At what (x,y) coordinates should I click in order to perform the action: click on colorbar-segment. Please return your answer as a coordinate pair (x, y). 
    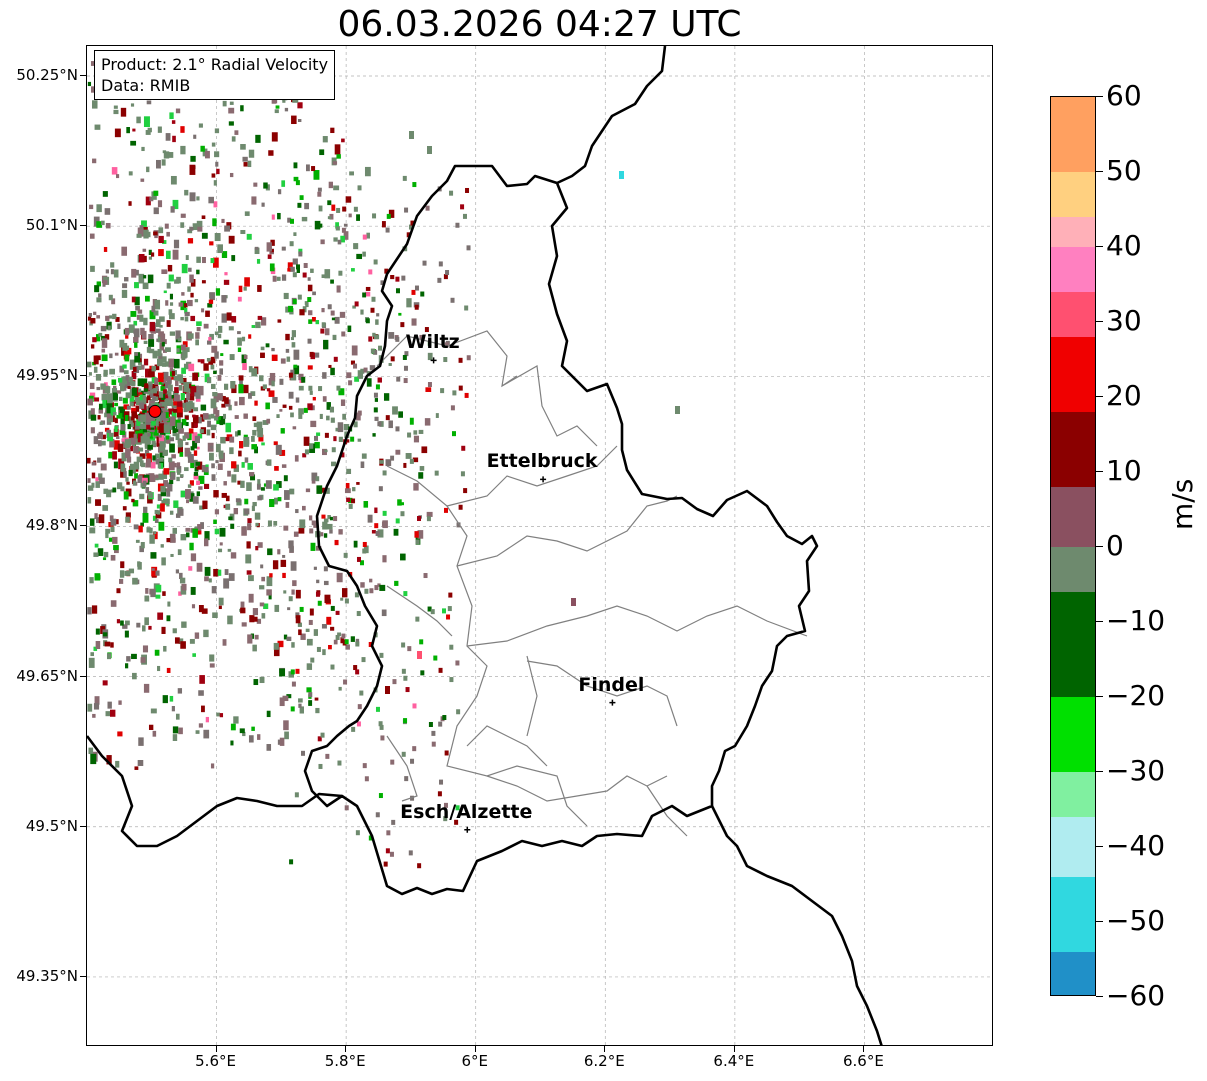
    Looking at the image, I should click on (1073, 269).